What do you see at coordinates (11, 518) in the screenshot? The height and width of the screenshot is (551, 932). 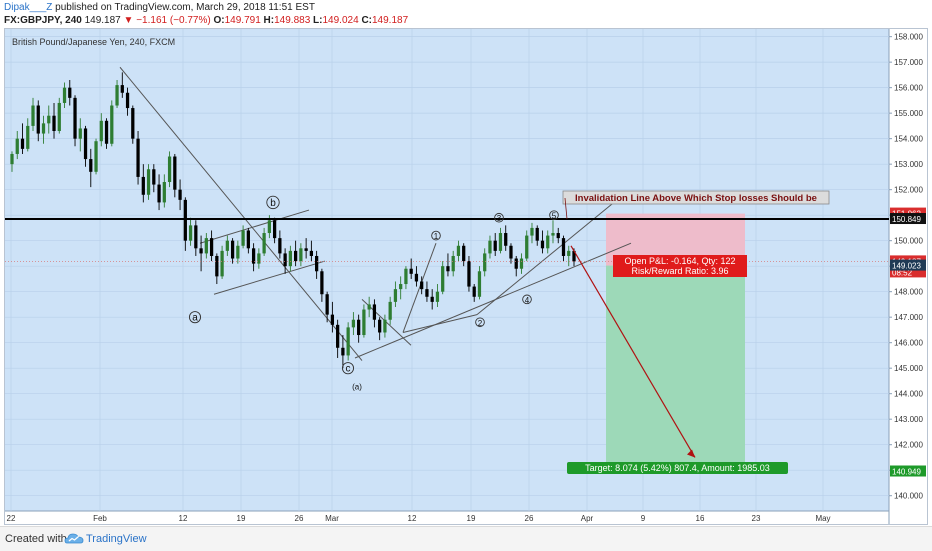 I see `x-tick-label: 22` at bounding box center [11, 518].